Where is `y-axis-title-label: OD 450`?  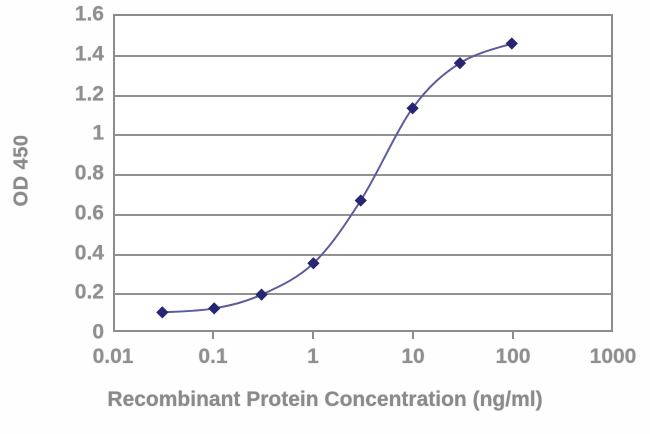 y-axis-title-label: OD 450 is located at coordinates (21, 170).